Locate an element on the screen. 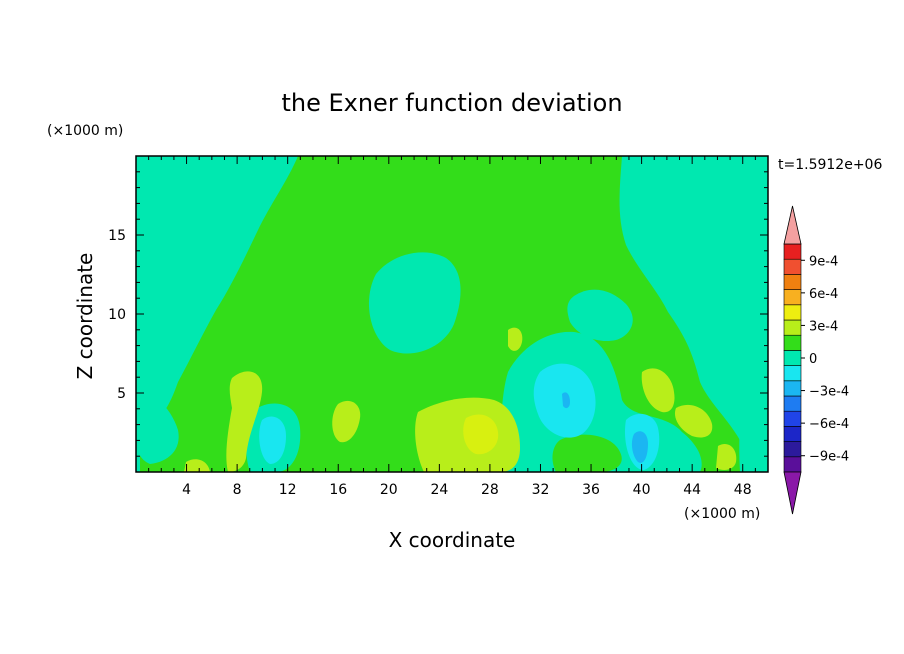 The height and width of the screenshot is (654, 904). region-bottom-positive-strip is located at coordinates (587, 453).